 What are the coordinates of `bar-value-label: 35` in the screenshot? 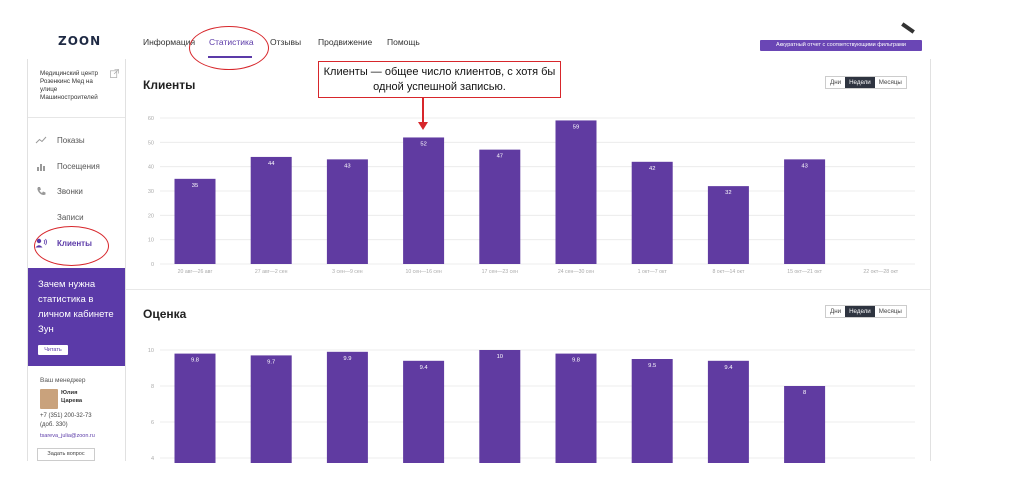 It's located at (195, 186).